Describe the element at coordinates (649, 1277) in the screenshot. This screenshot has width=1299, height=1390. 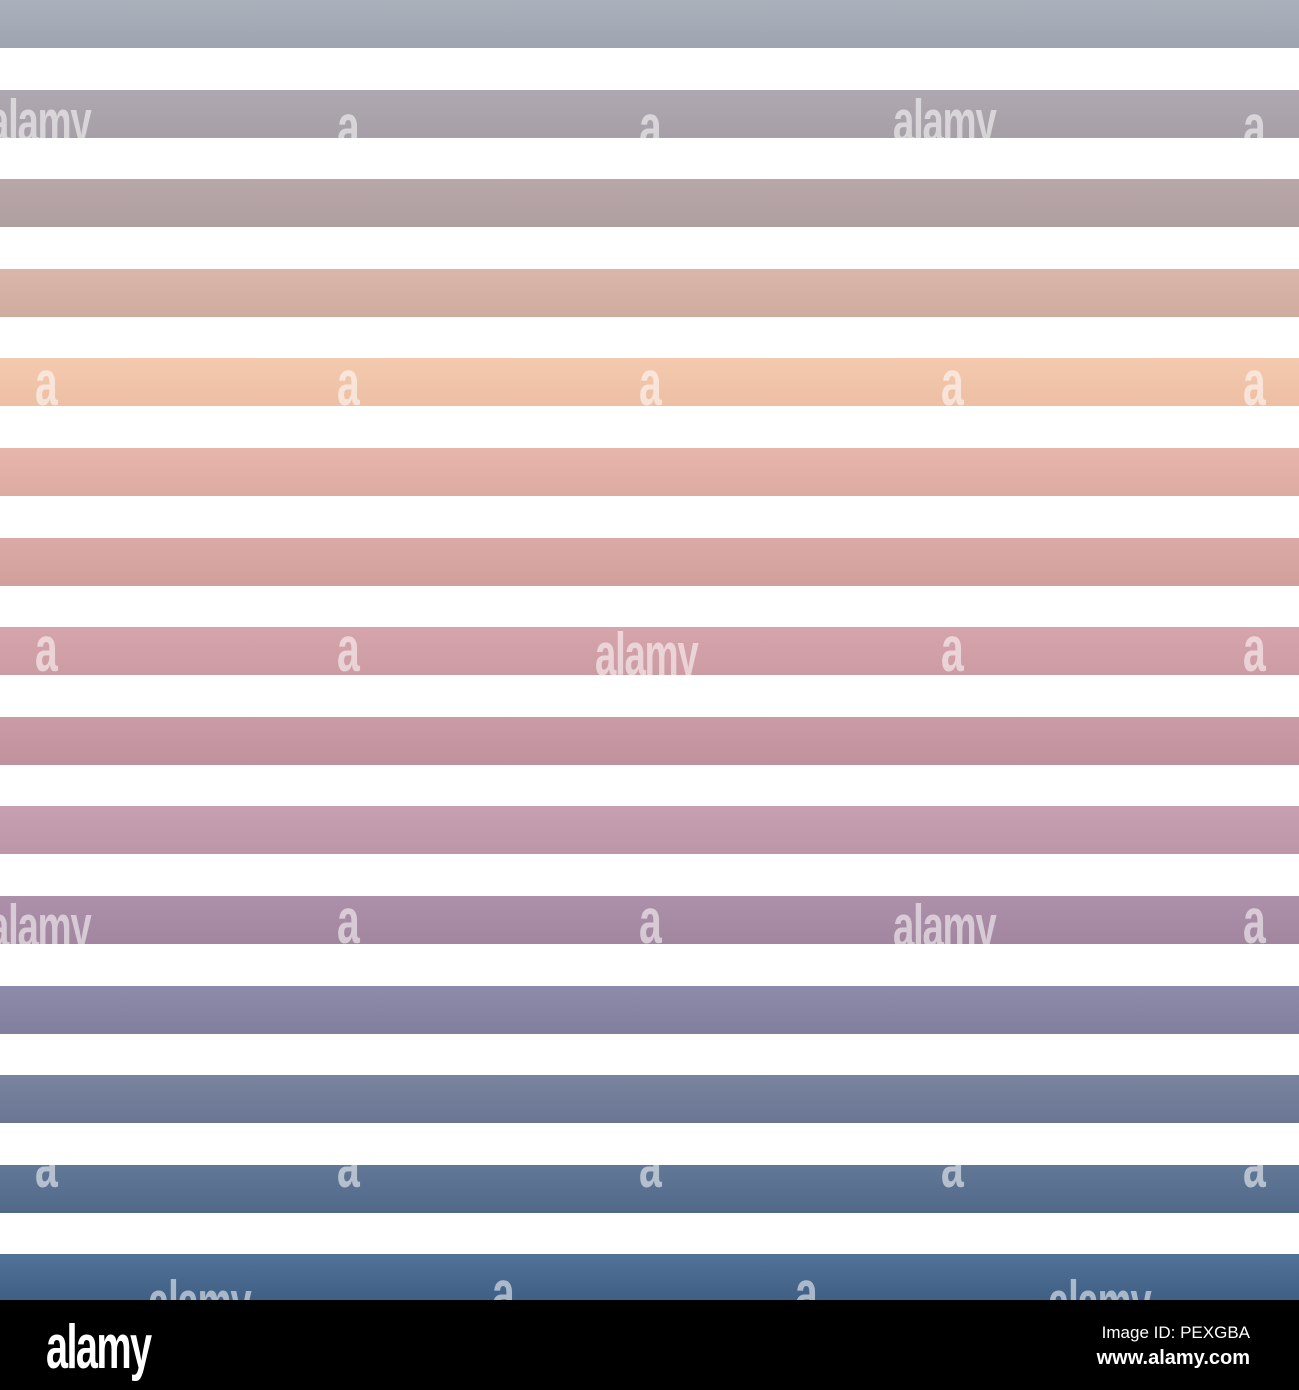
I see `stripe: alamy a a alamy` at that location.